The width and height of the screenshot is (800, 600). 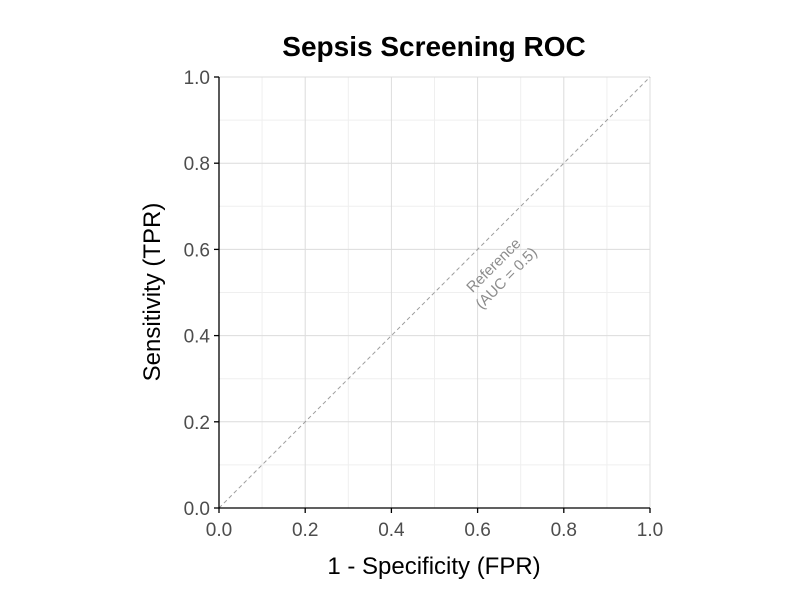 What do you see at coordinates (197, 509) in the screenshot?
I see `y-tick-label: 0.0` at bounding box center [197, 509].